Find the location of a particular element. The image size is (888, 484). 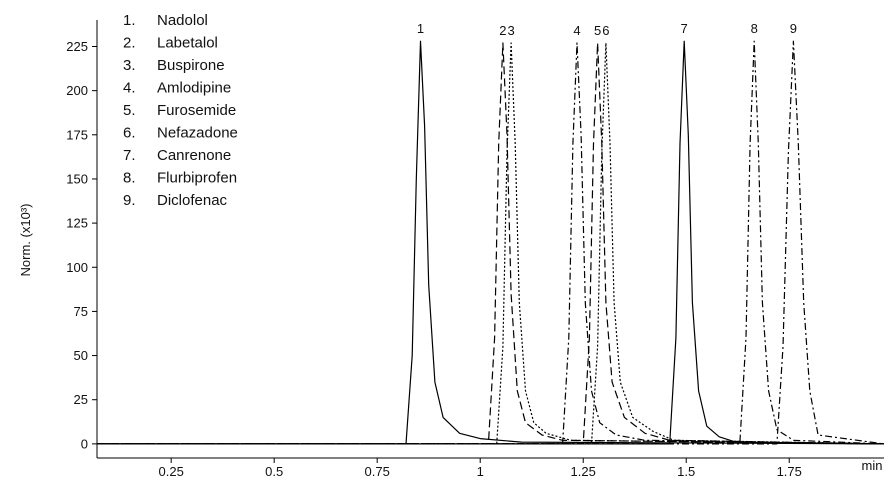

legend-compound-name: Diclofenac is located at coordinates (192, 200).